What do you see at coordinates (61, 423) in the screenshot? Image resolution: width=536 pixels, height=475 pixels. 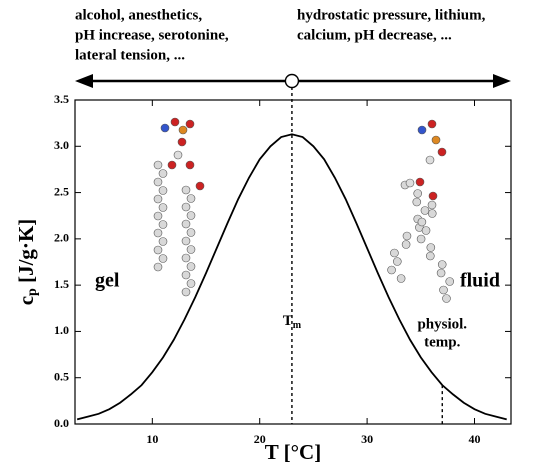 I see `y-tick-label: 0.0` at bounding box center [61, 423].